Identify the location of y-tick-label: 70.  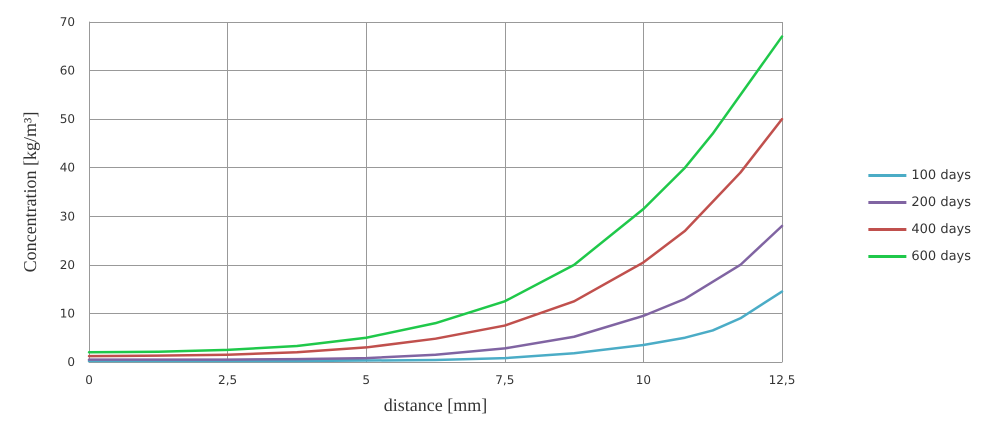
(67, 22).